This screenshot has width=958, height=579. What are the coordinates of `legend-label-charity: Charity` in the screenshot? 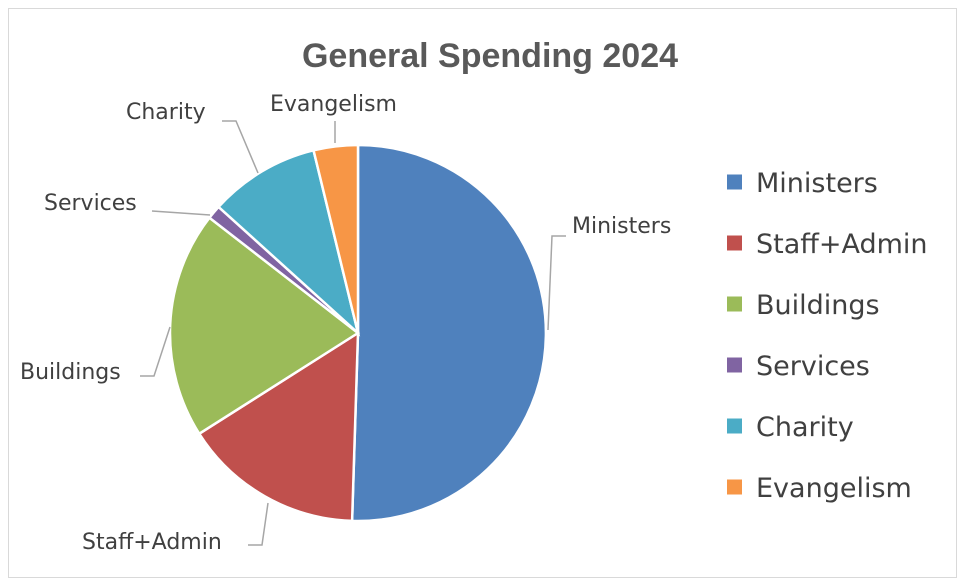 It's located at (805, 427).